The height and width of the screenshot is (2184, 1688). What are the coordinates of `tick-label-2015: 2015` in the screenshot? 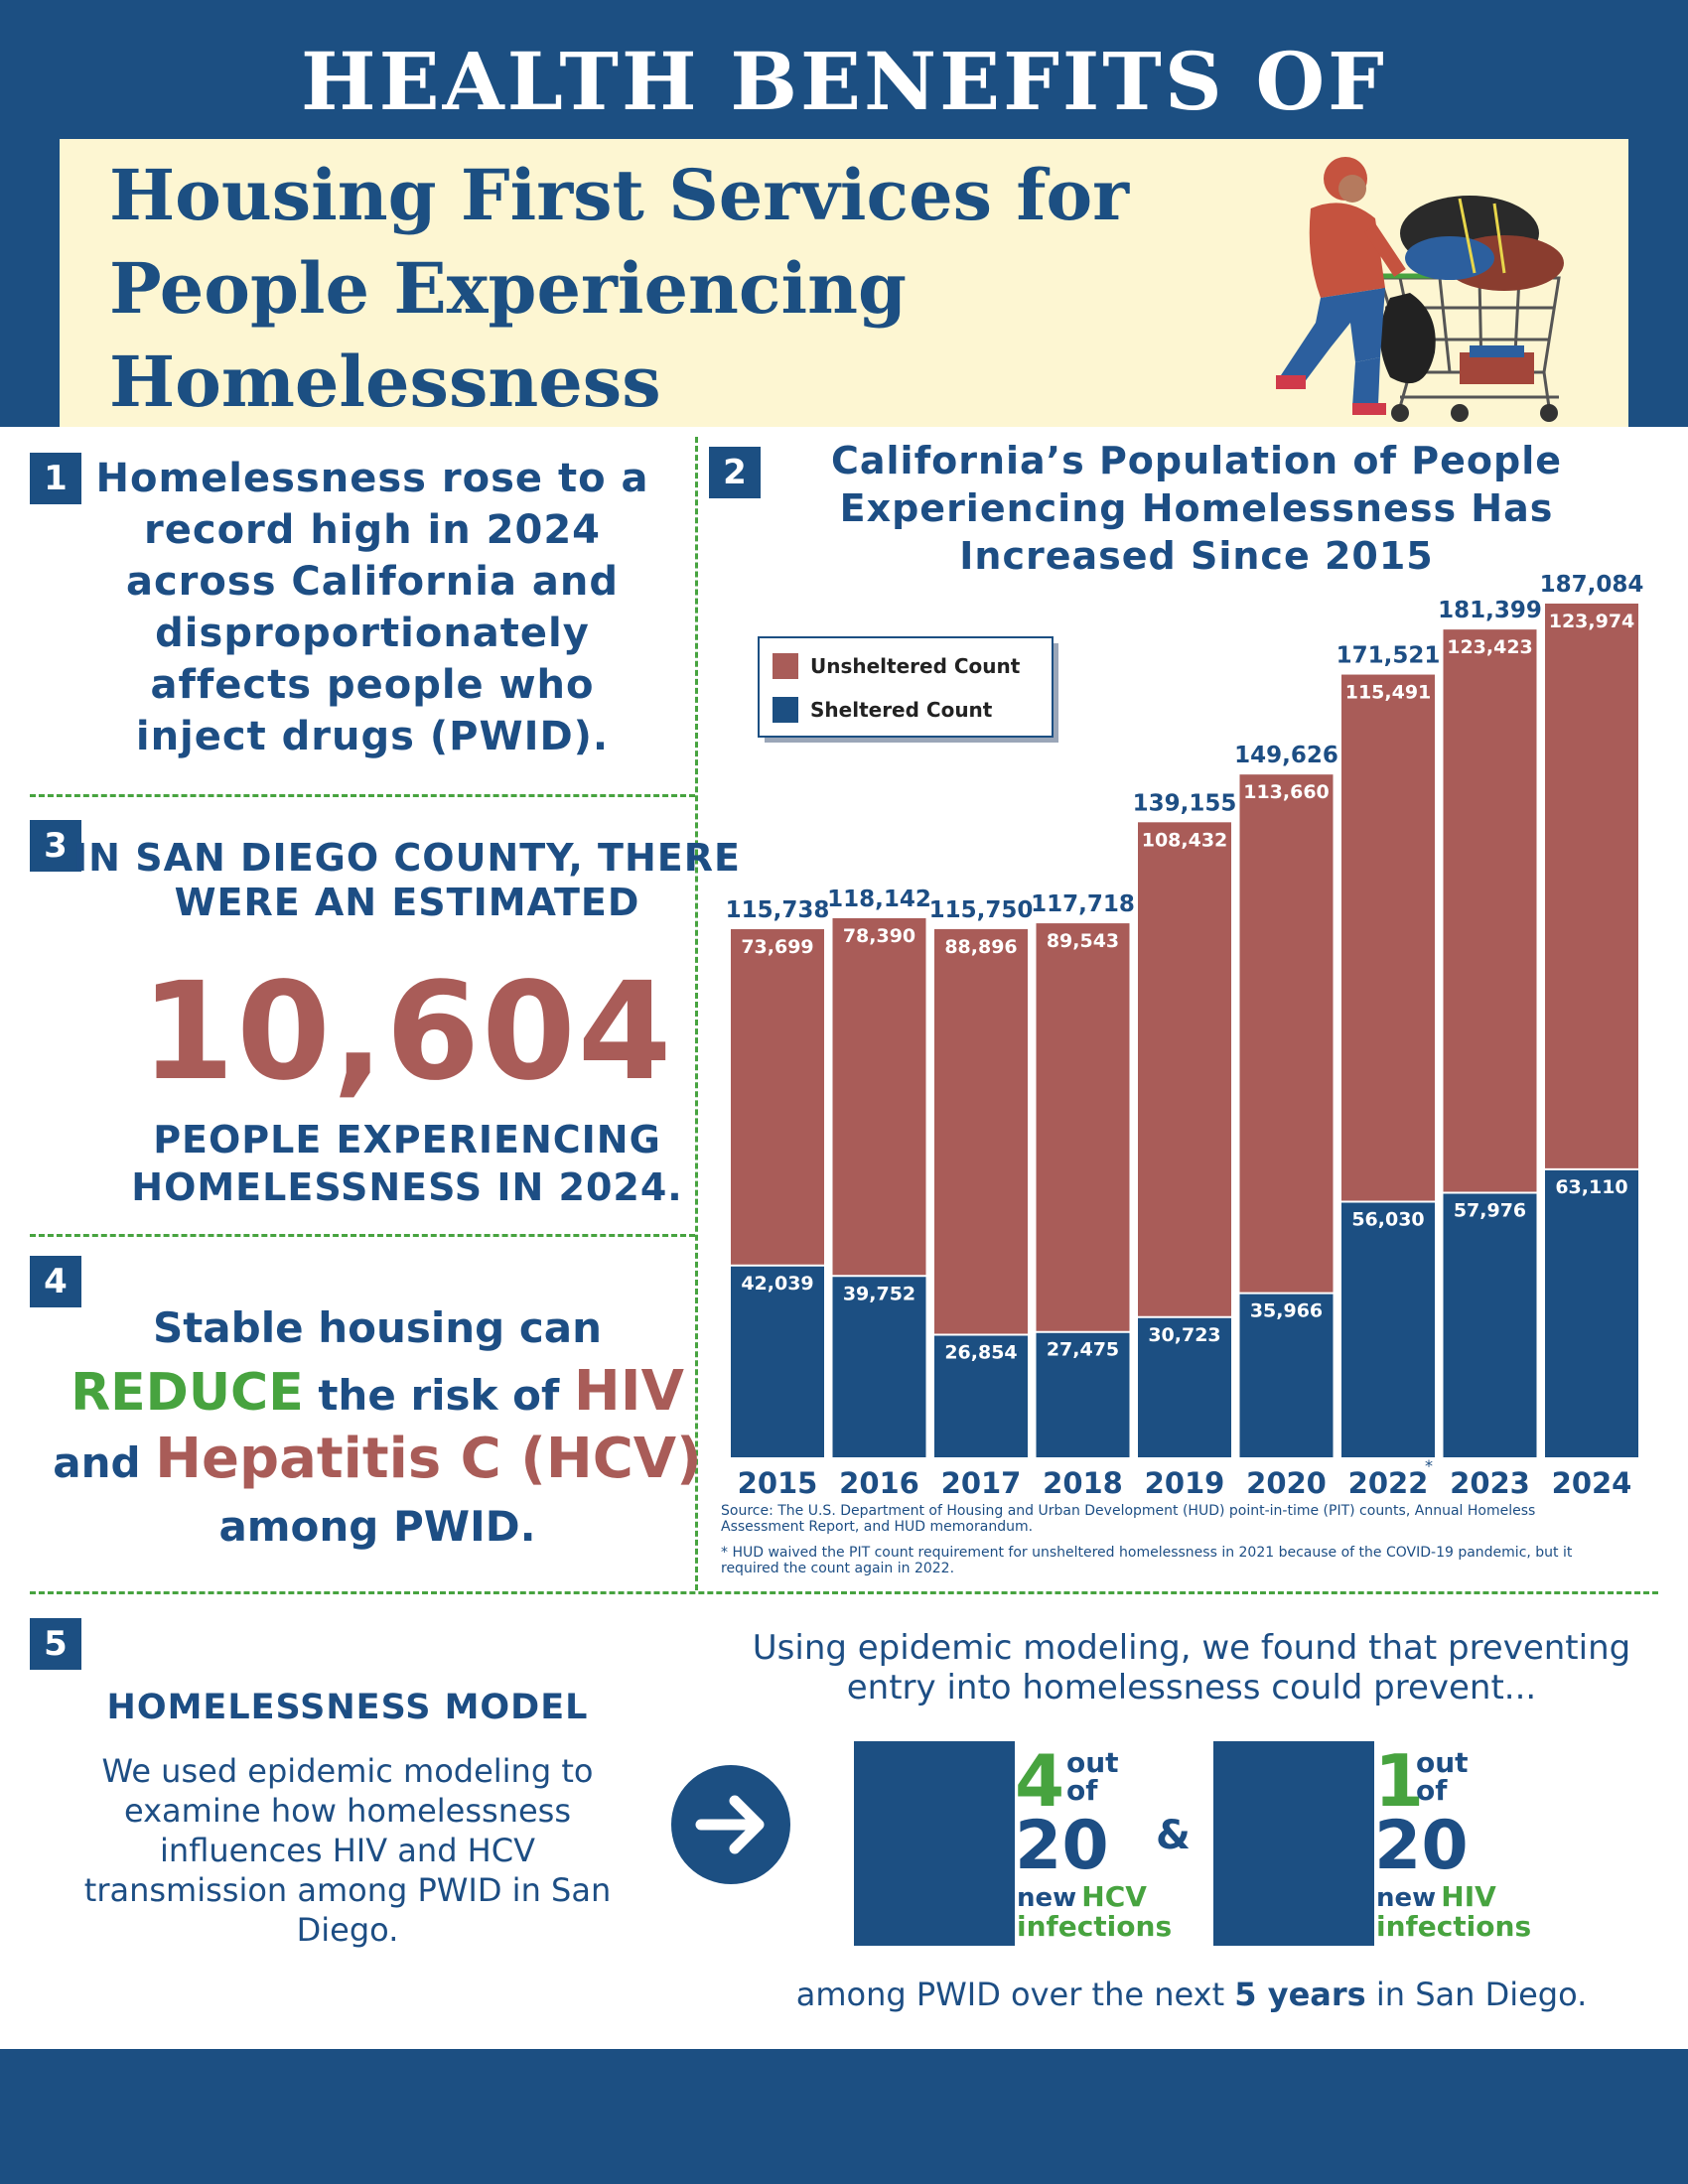 It's located at (778, 1482).